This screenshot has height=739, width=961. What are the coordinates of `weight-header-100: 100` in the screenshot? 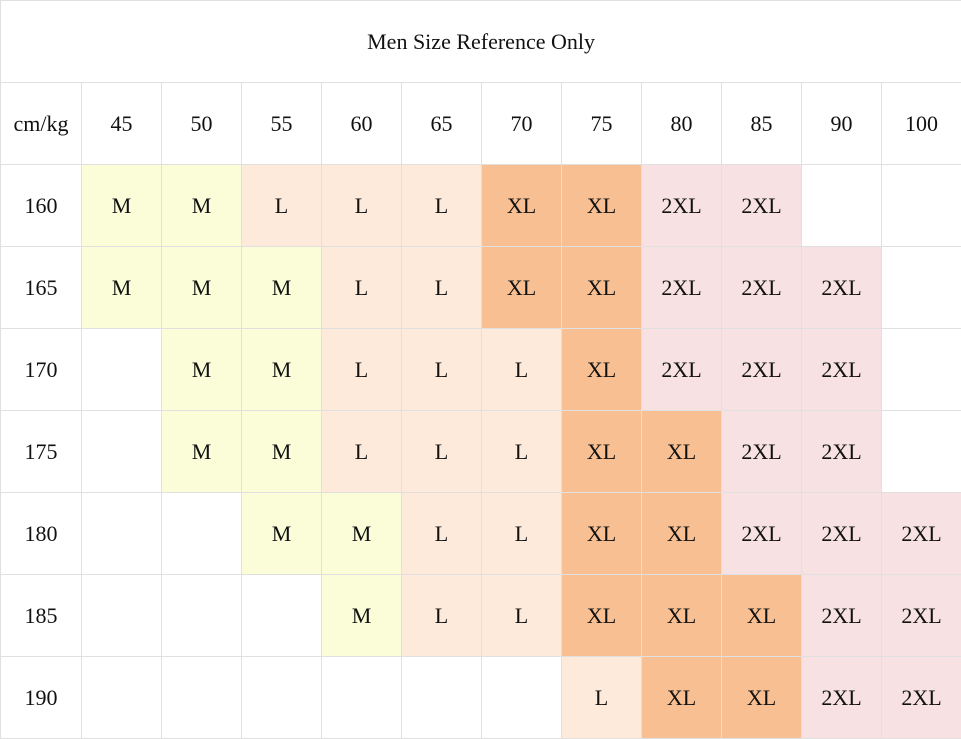 It's located at (920, 123).